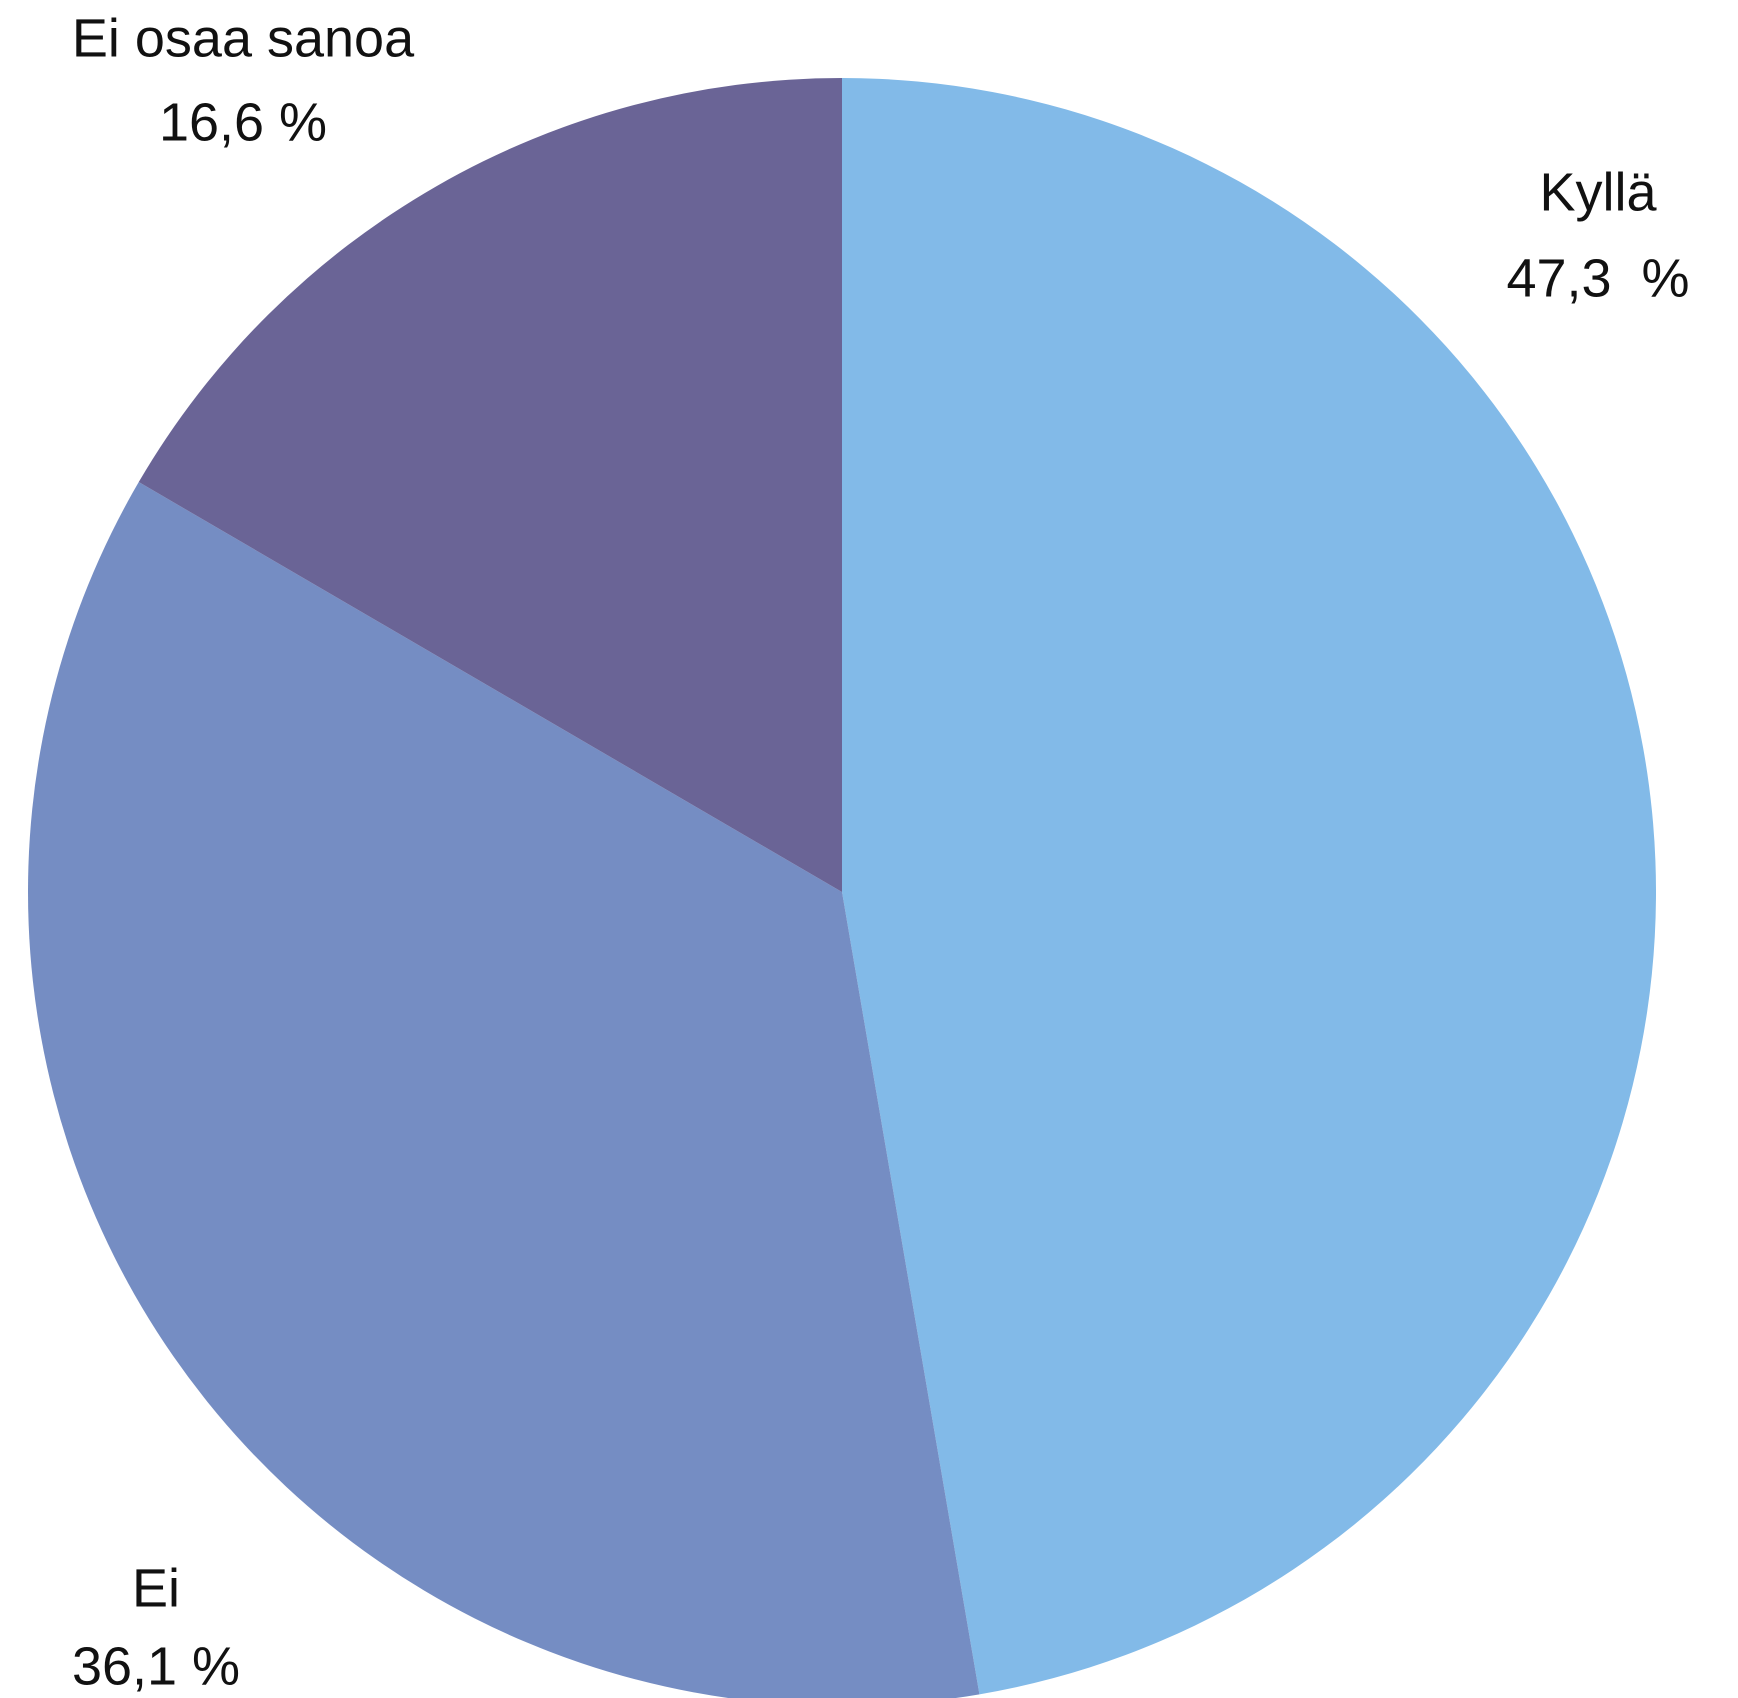  Describe the element at coordinates (243, 122) in the screenshot. I see `value-label: 16,6 %` at that location.